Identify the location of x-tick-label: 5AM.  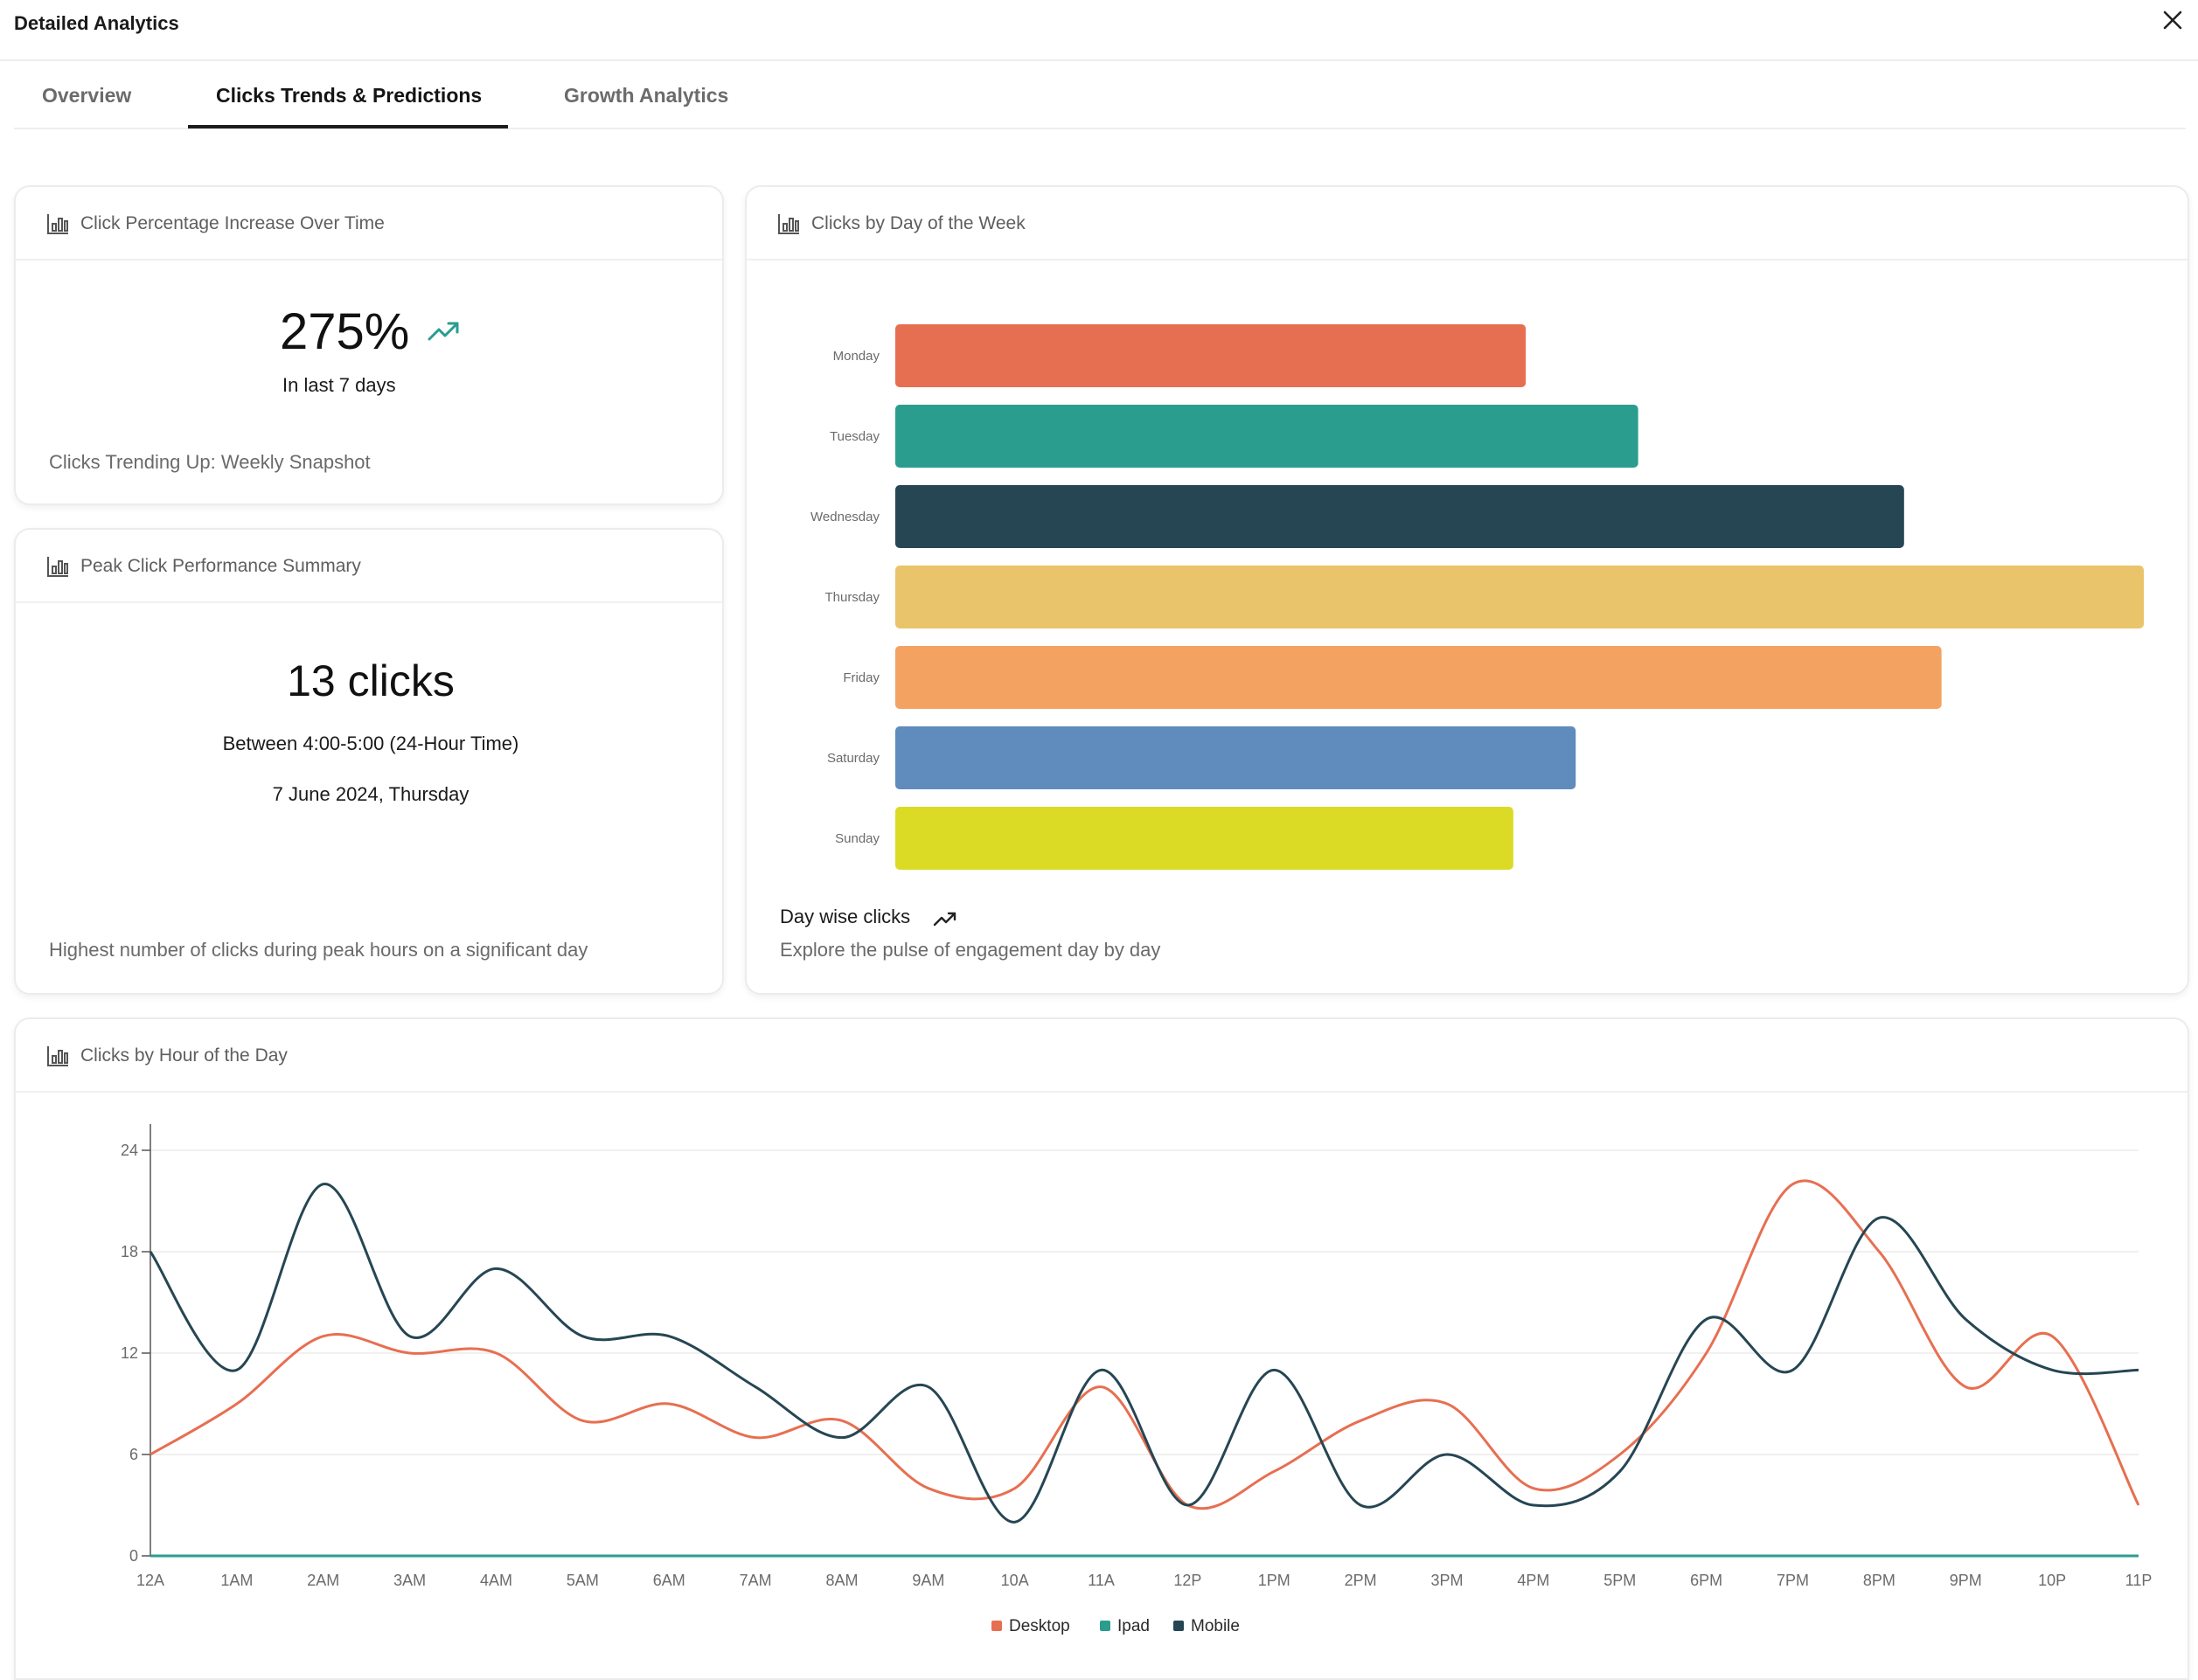
(583, 1580).